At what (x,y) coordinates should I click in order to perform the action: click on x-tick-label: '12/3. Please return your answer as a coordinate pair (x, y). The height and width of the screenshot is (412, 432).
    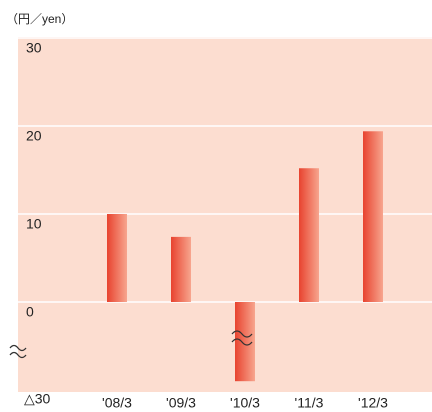
    Looking at the image, I should click on (373, 403).